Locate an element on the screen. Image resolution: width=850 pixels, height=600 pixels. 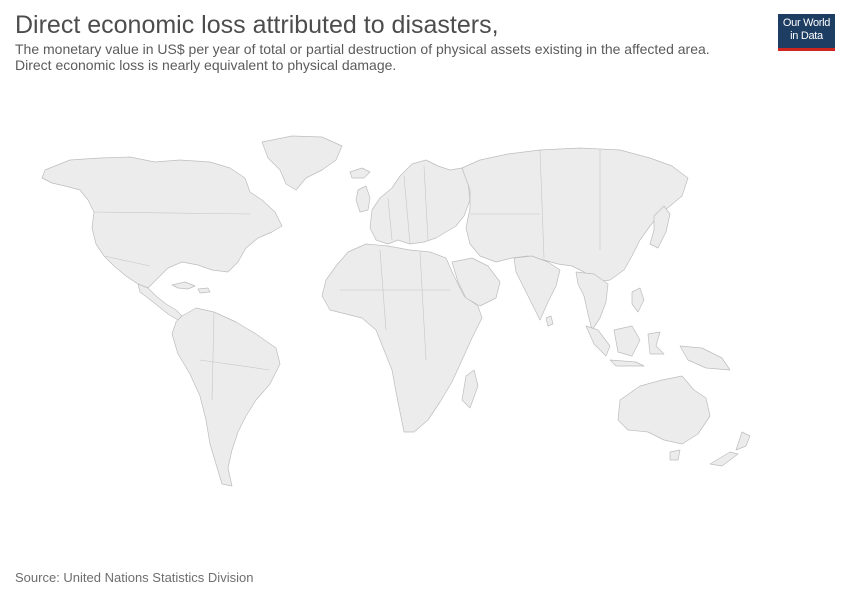
region-south-america is located at coordinates (226, 397).